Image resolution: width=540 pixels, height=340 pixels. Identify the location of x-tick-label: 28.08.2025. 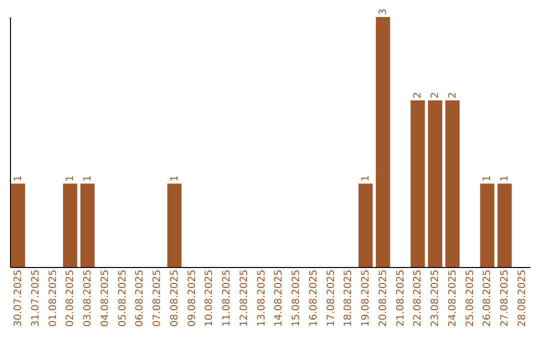
(522, 298).